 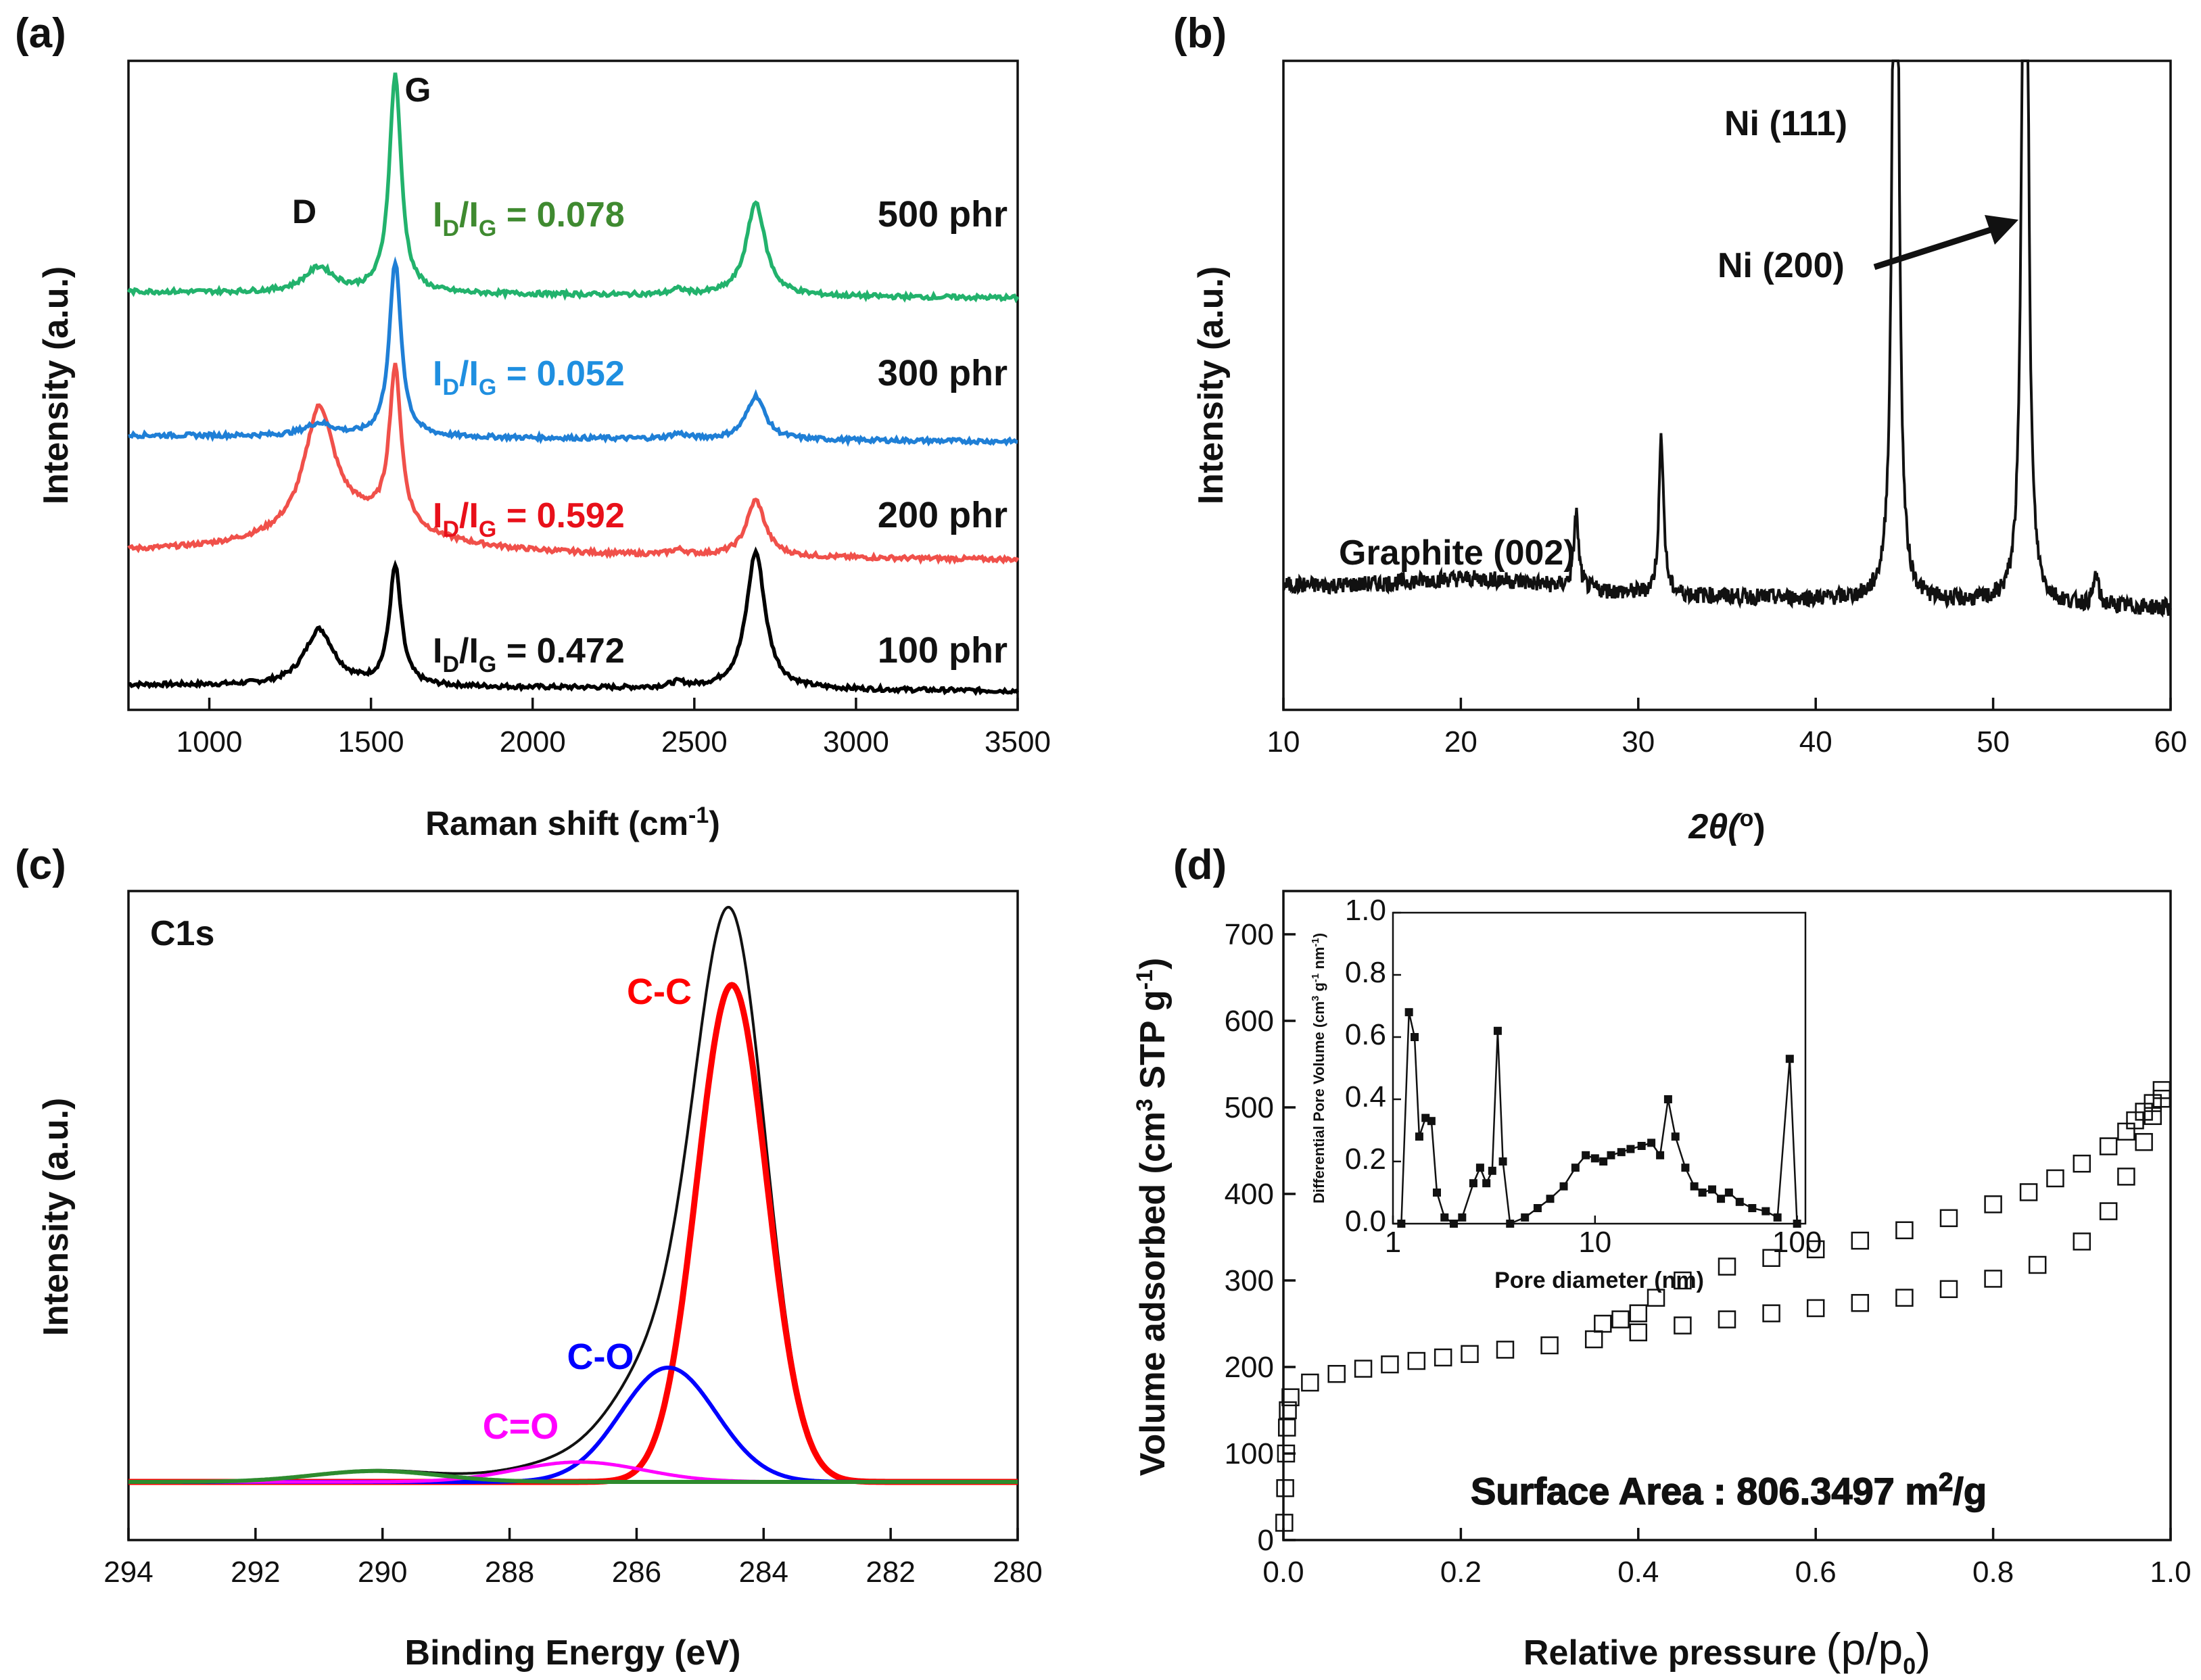 I want to click on panel-c-xtick-label: 280, so click(x=1018, y=1572).